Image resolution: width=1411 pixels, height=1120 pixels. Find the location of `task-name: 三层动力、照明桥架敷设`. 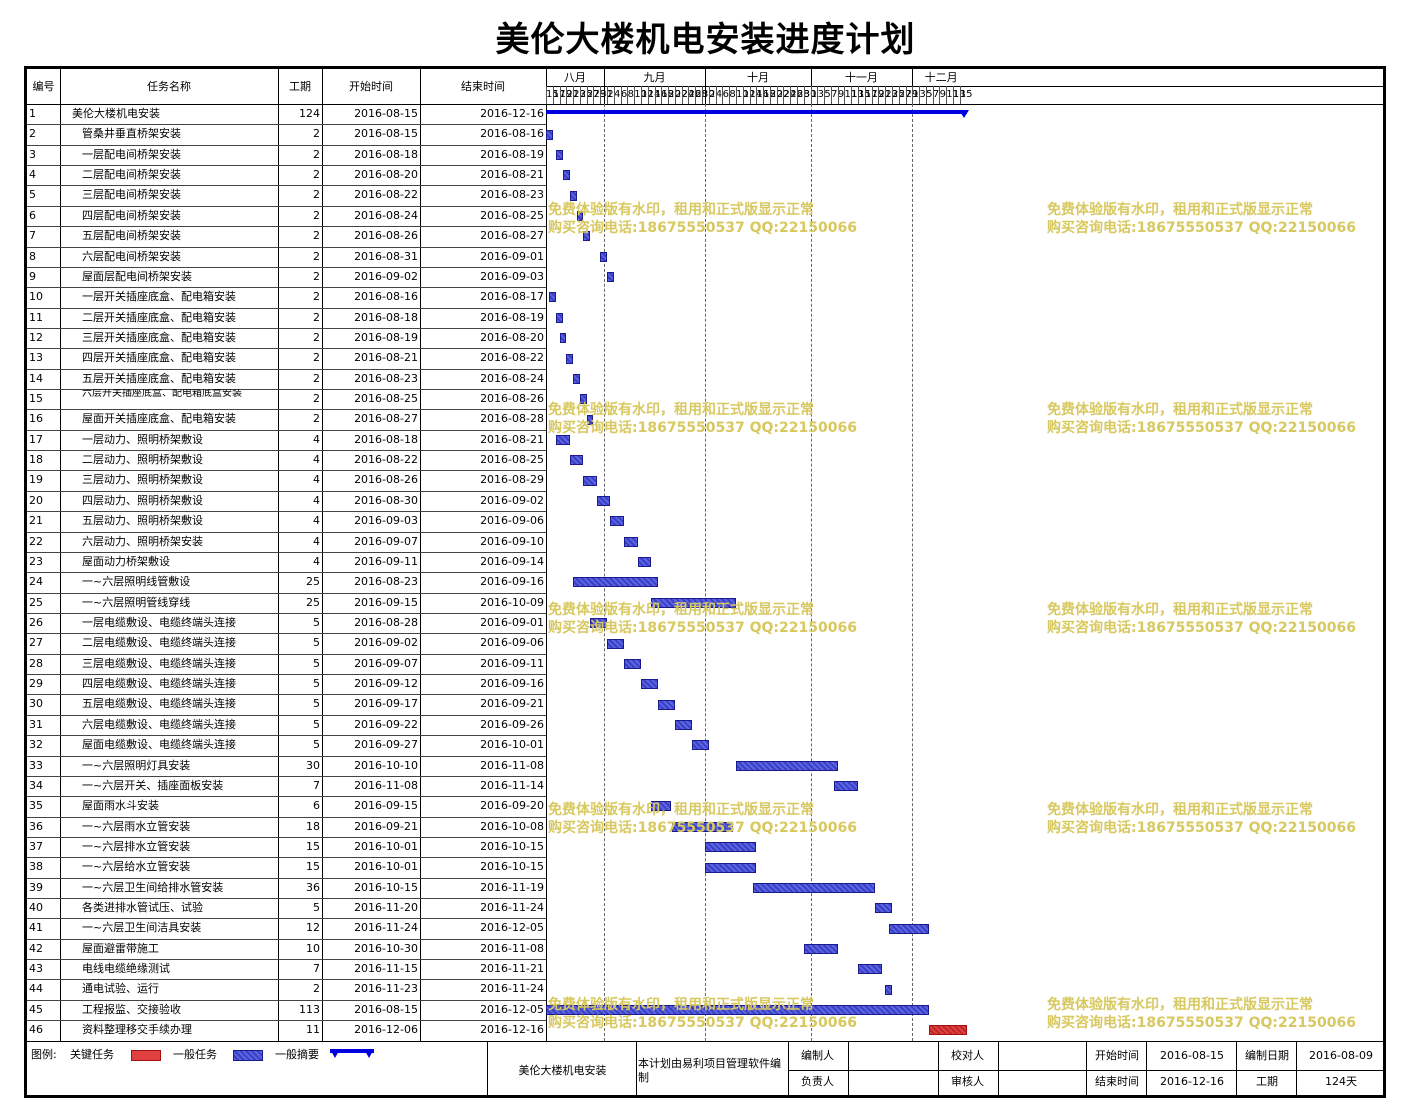

task-name: 三层动力、照明桥架敷设 is located at coordinates (142, 479).